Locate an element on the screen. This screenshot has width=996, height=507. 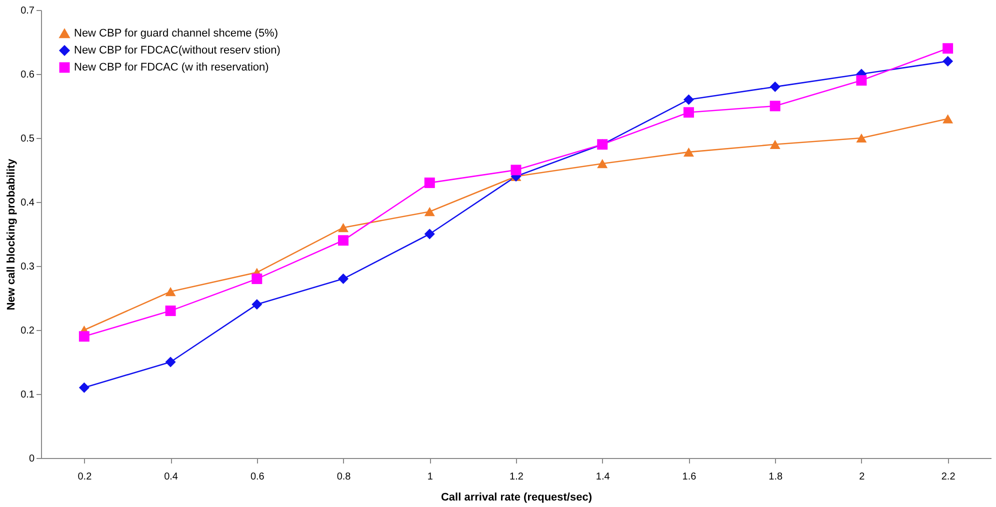
y-axis-title: New call blocking probability is located at coordinates (12, 234).